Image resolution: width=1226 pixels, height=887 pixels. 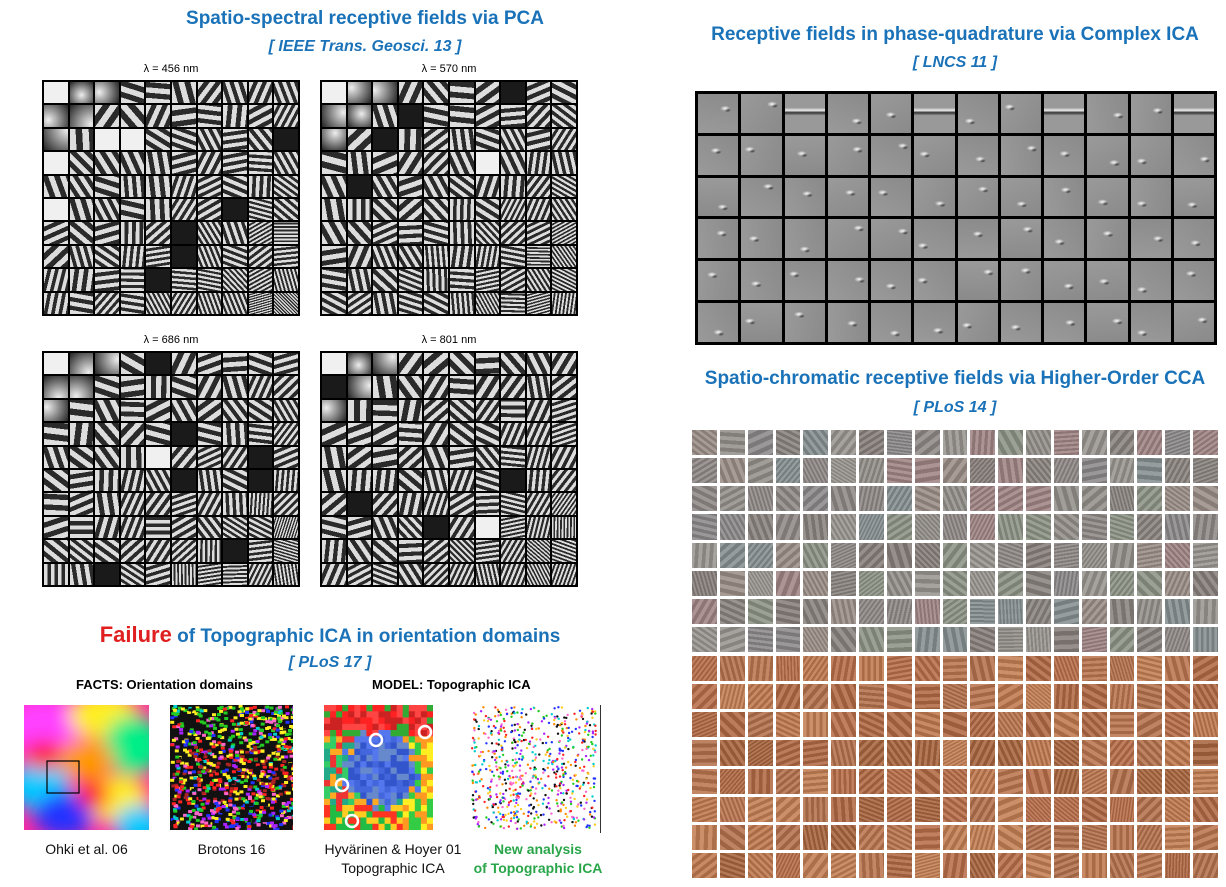 What do you see at coordinates (449, 340) in the screenshot?
I see `pca-panel-label-801: λ = 801 nm` at bounding box center [449, 340].